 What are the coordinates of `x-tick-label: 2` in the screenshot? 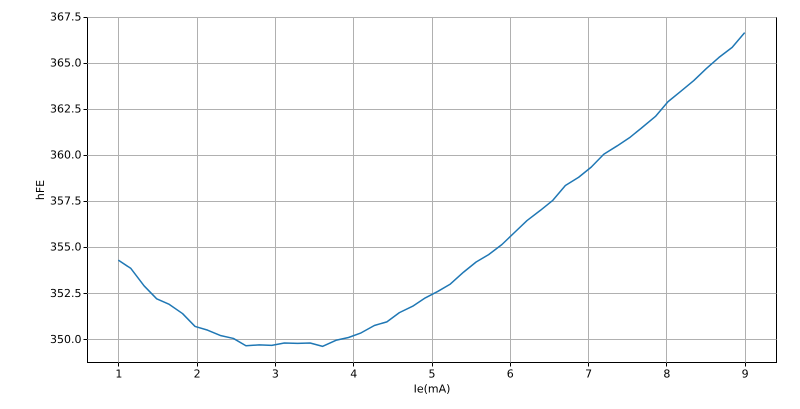 It's located at (197, 374).